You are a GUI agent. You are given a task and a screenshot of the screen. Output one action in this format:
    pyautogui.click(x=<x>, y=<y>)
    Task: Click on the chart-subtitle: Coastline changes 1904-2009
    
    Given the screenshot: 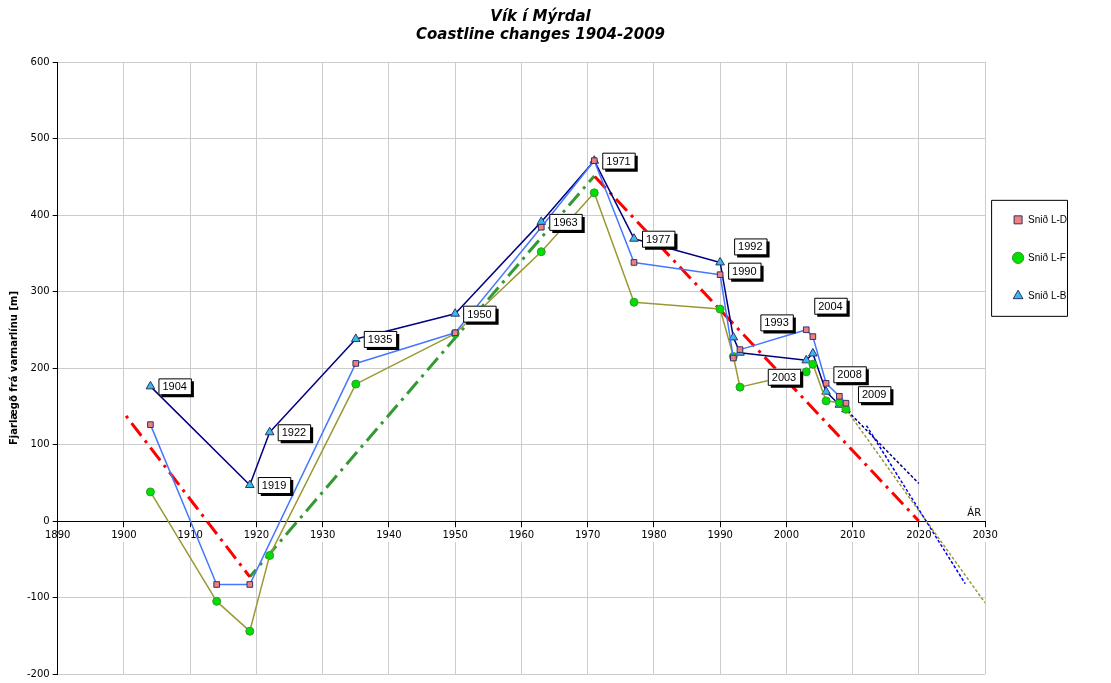 What is the action you would take?
    pyautogui.click(x=540, y=33)
    